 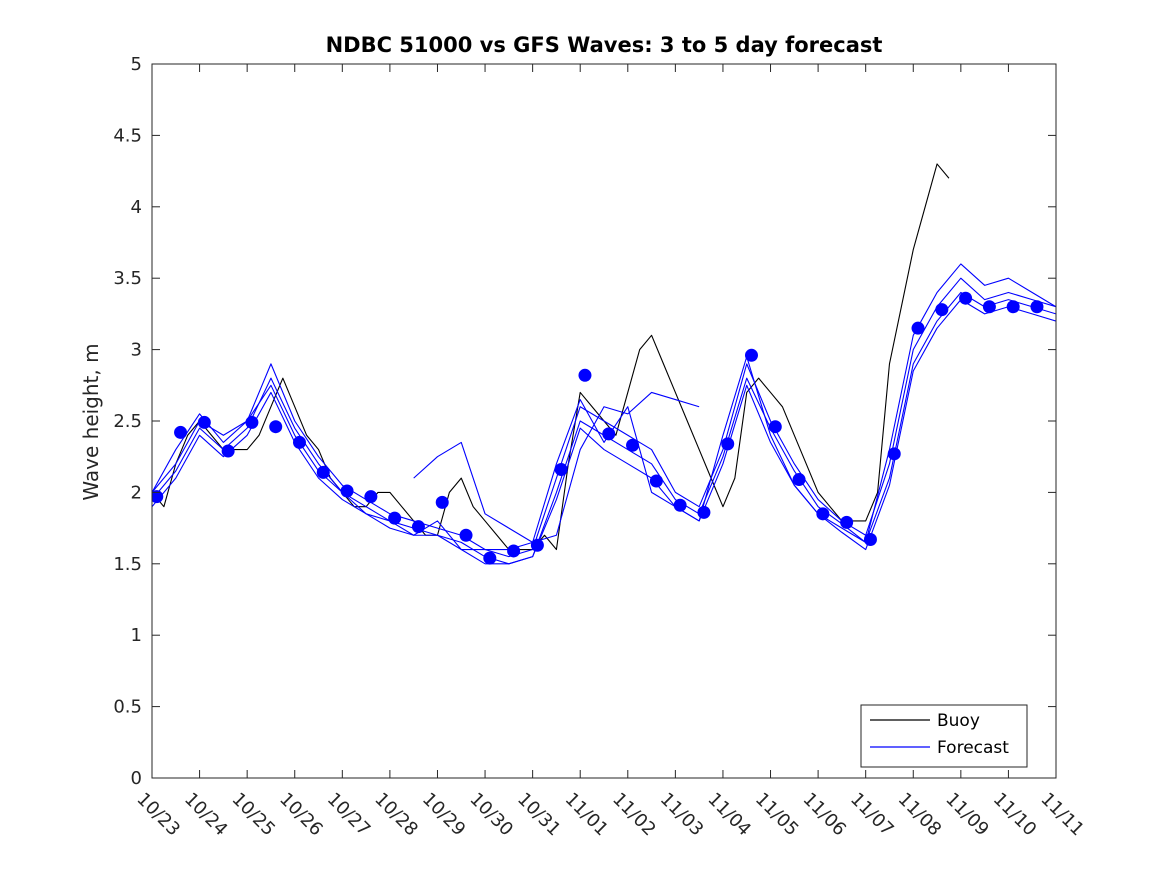 I want to click on y-tick-label: 0, so click(x=136, y=778).